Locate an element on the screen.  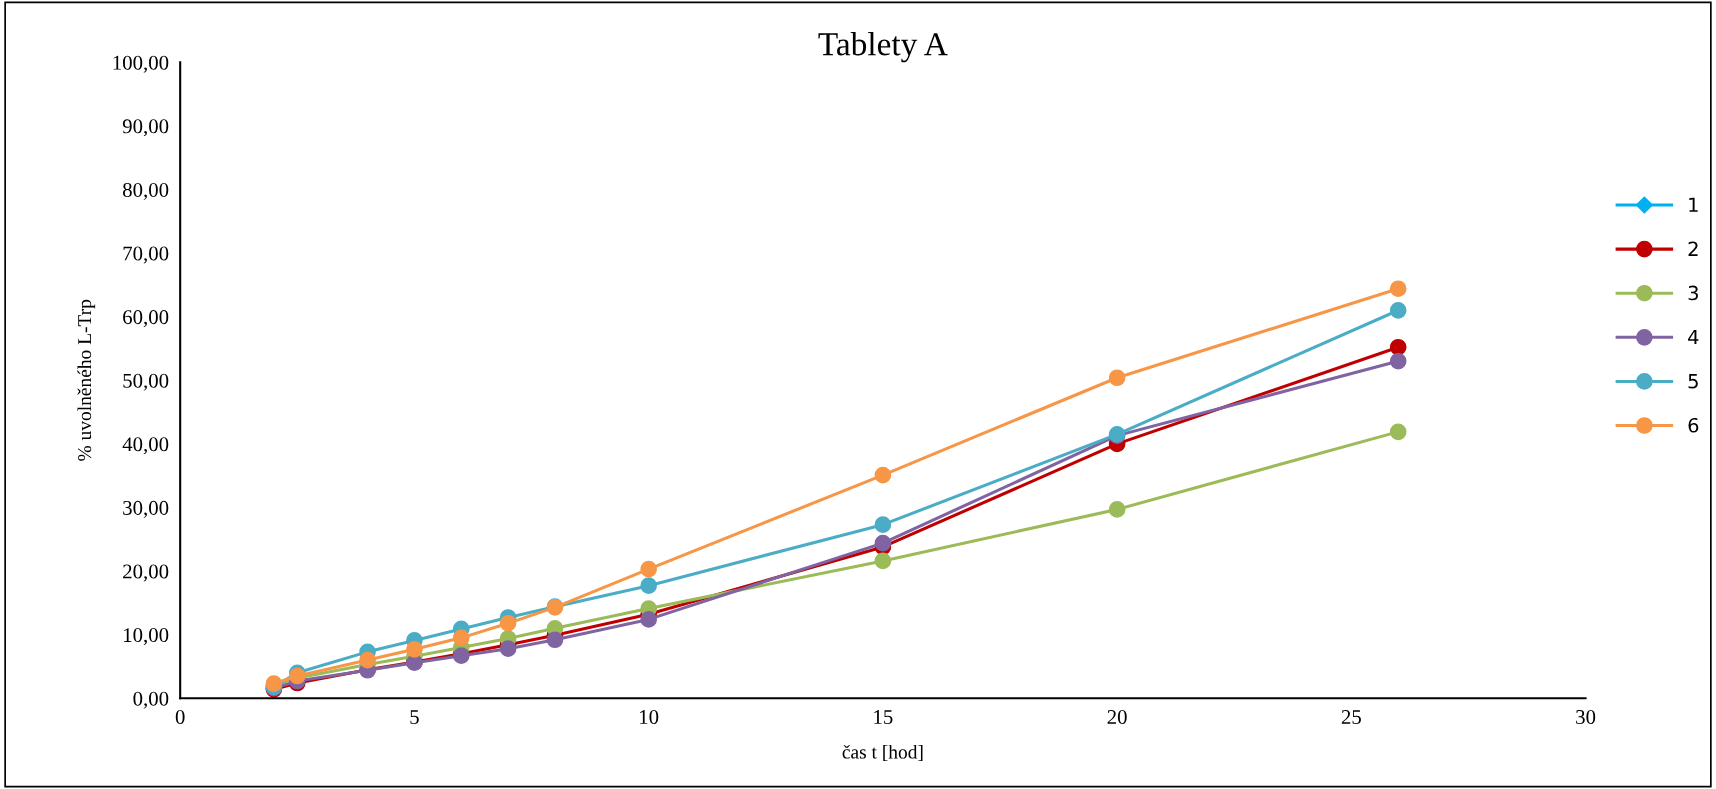
legend-label: 2 is located at coordinates (1693, 248).